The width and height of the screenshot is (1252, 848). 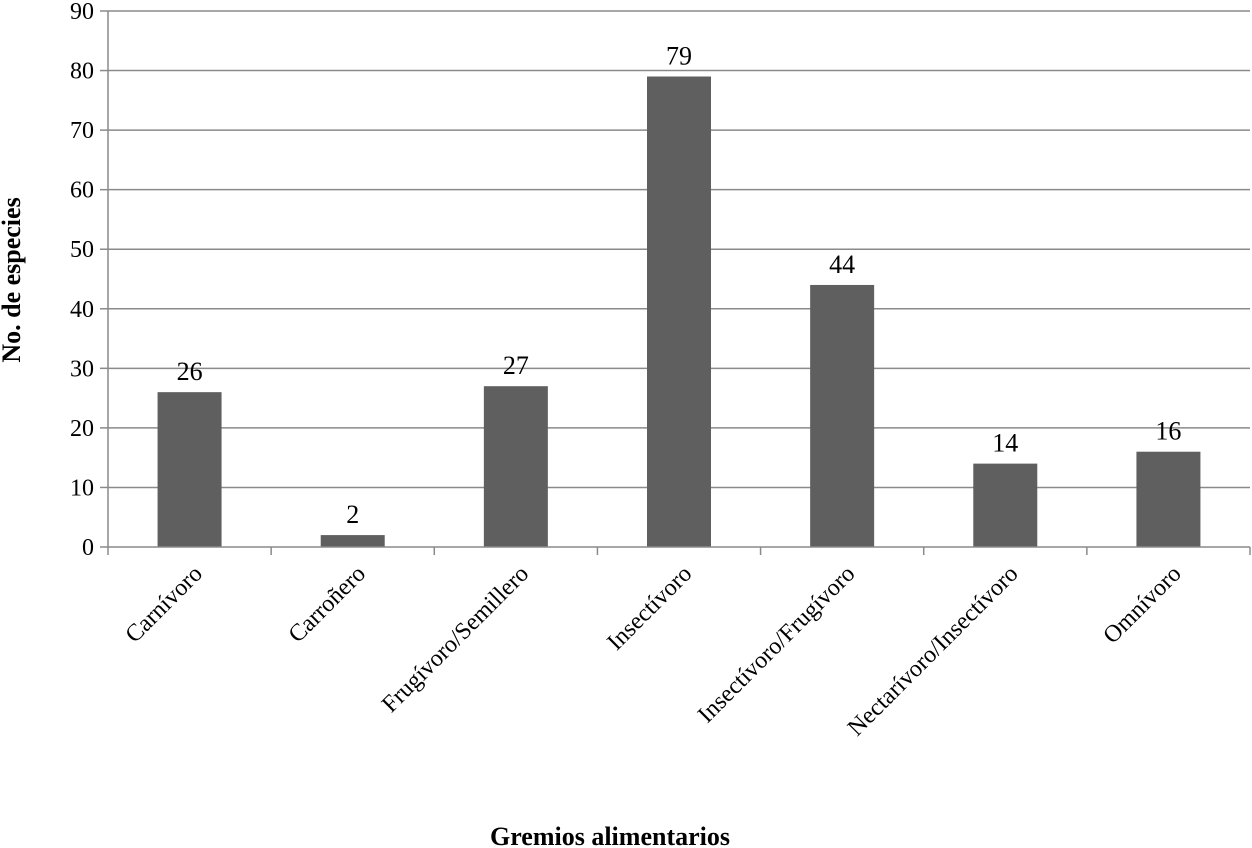 What do you see at coordinates (1143, 605) in the screenshot?
I see `x-tick-label: Omnívoro` at bounding box center [1143, 605].